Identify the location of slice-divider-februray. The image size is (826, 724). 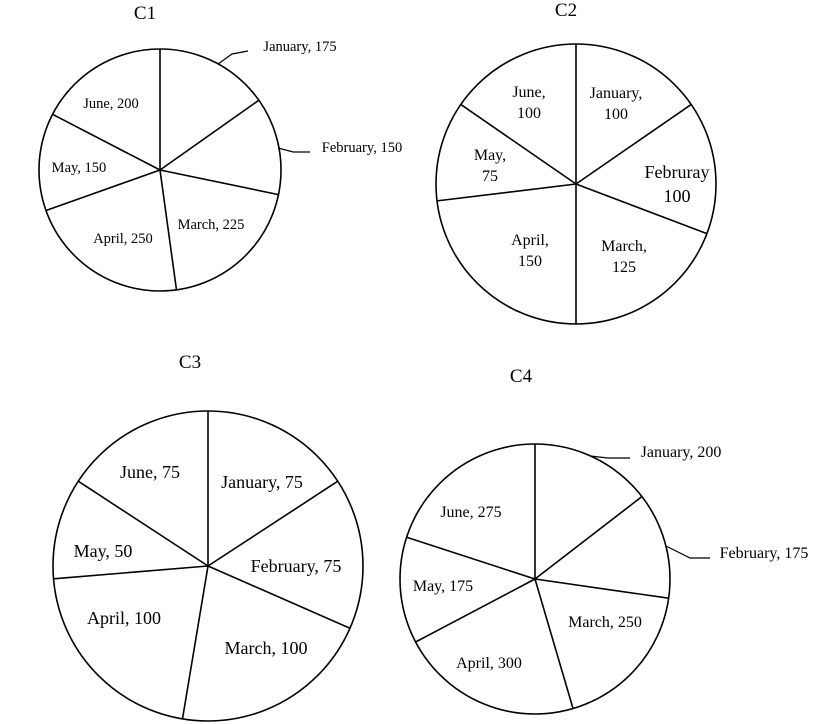
(633, 144).